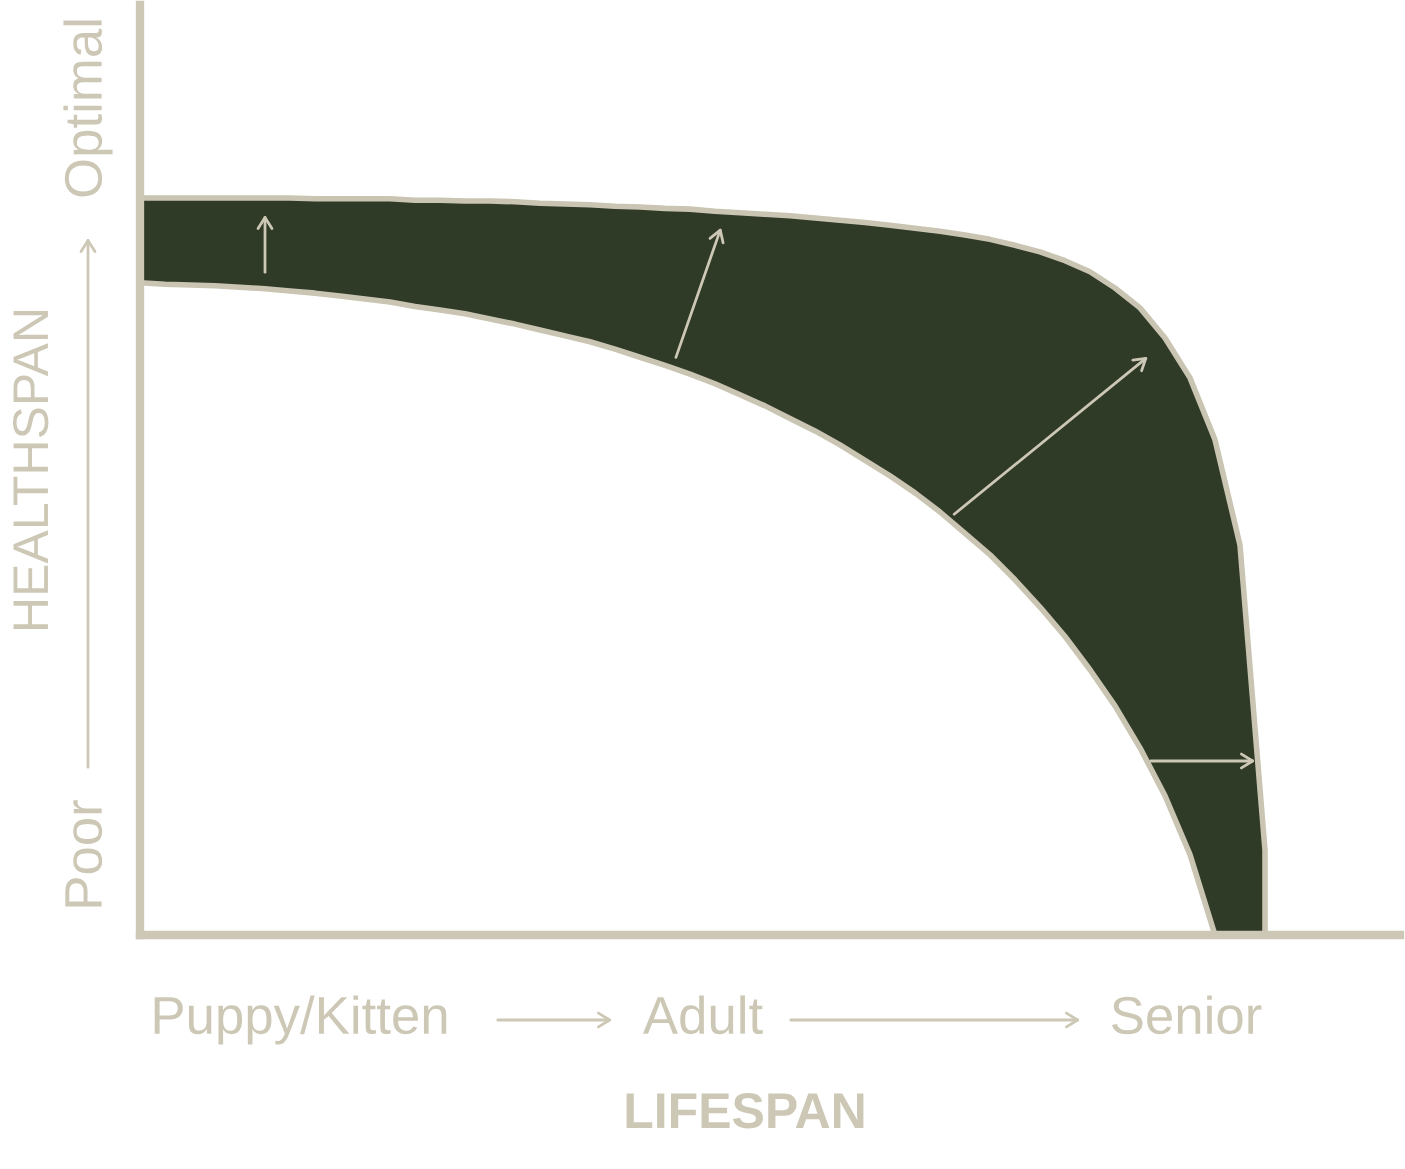  Describe the element at coordinates (702, 1015) in the screenshot. I see `text: Adult` at that location.